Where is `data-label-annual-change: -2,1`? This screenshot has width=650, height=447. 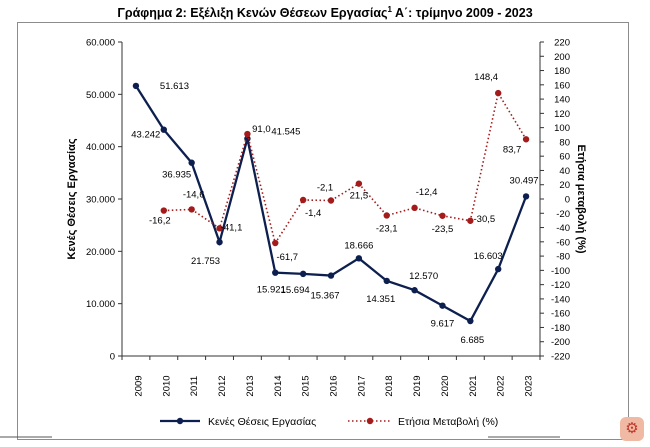 data-label-annual-change: -2,1 is located at coordinates (325, 187).